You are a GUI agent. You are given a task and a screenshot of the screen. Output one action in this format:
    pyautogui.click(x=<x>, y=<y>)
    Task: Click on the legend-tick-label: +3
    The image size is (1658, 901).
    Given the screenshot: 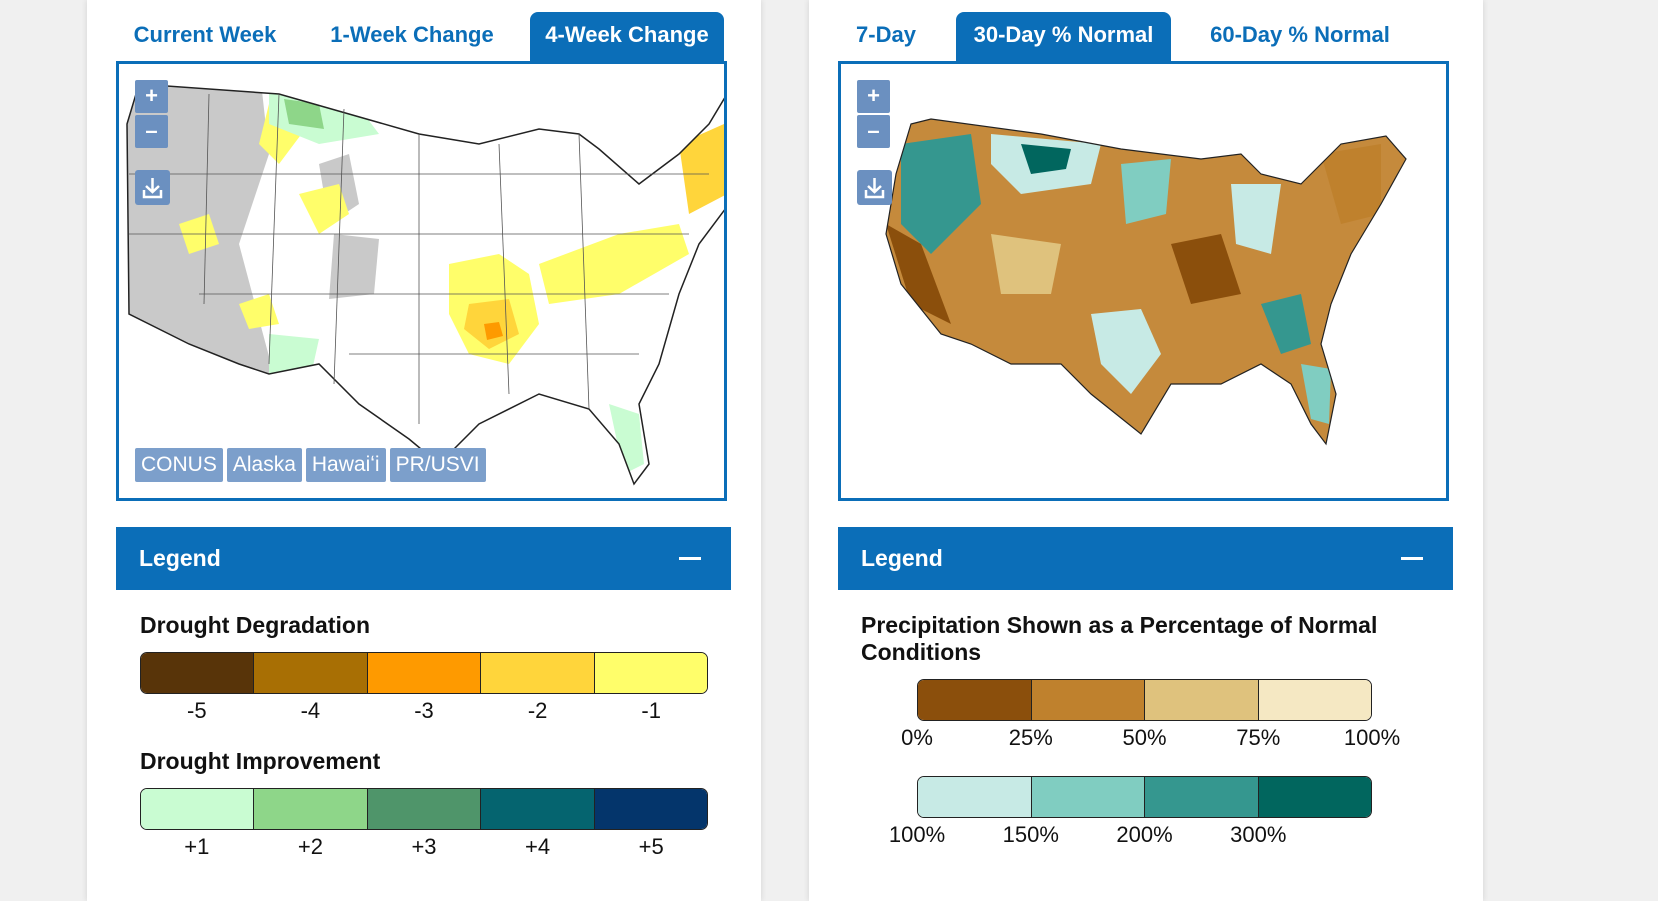 What is the action you would take?
    pyautogui.click(x=424, y=846)
    